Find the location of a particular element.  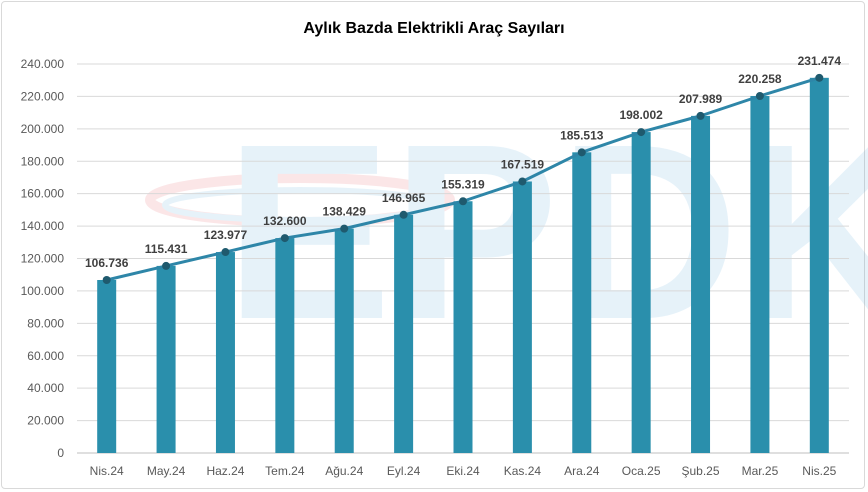

data-label: 138.429 is located at coordinates (345, 212).